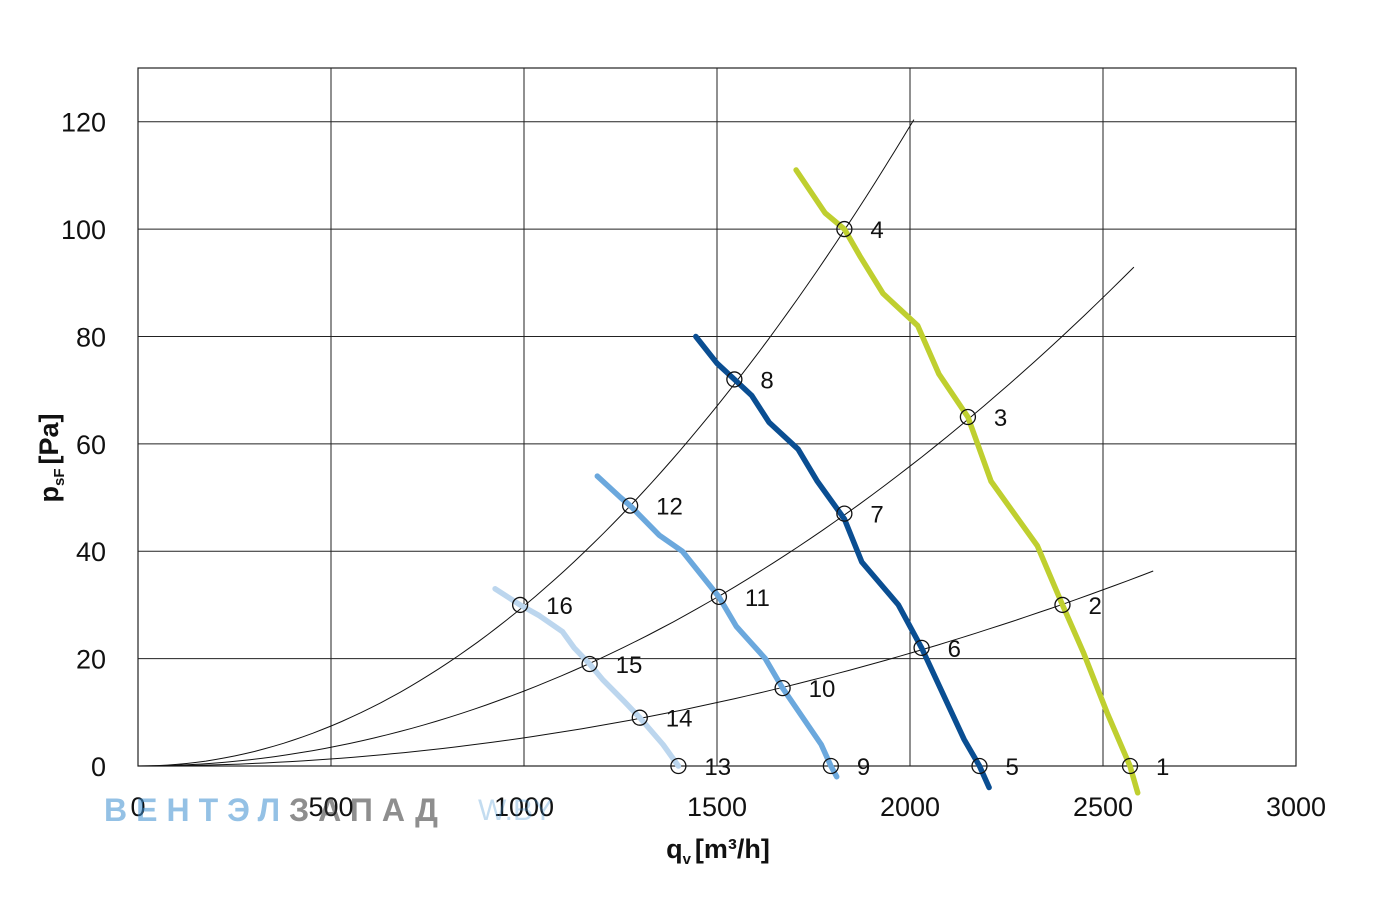  I want to click on y-tick-label-80: 80, so click(91, 337).